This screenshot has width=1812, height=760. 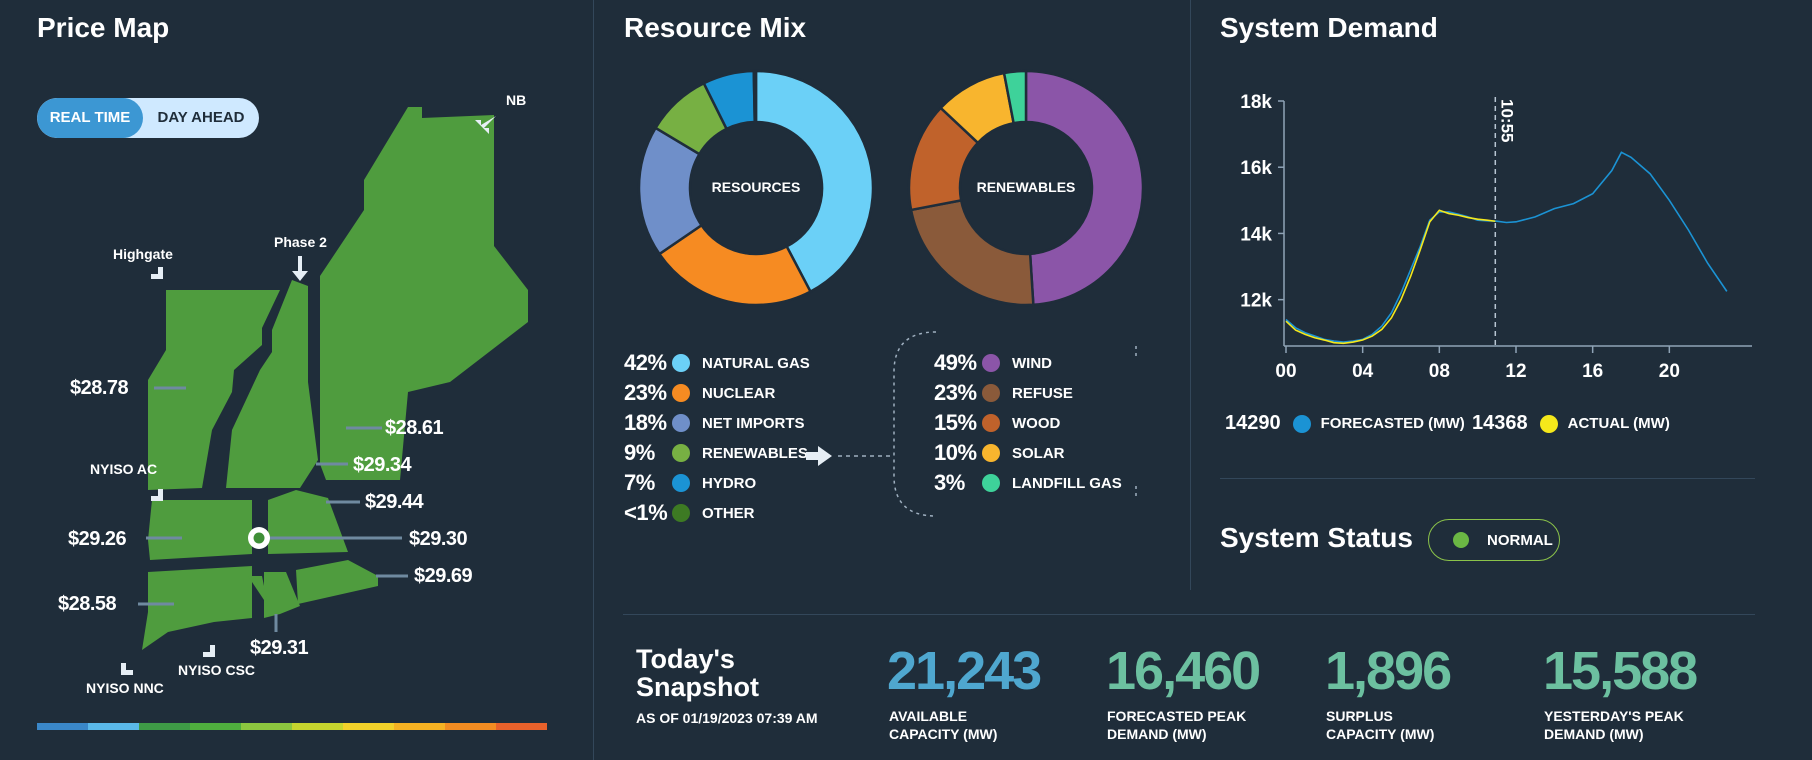 What do you see at coordinates (1644, 725) in the screenshot?
I see `yesterday-peak-label: YESTERDAY'S PEAK DEMAND (MW)` at bounding box center [1644, 725].